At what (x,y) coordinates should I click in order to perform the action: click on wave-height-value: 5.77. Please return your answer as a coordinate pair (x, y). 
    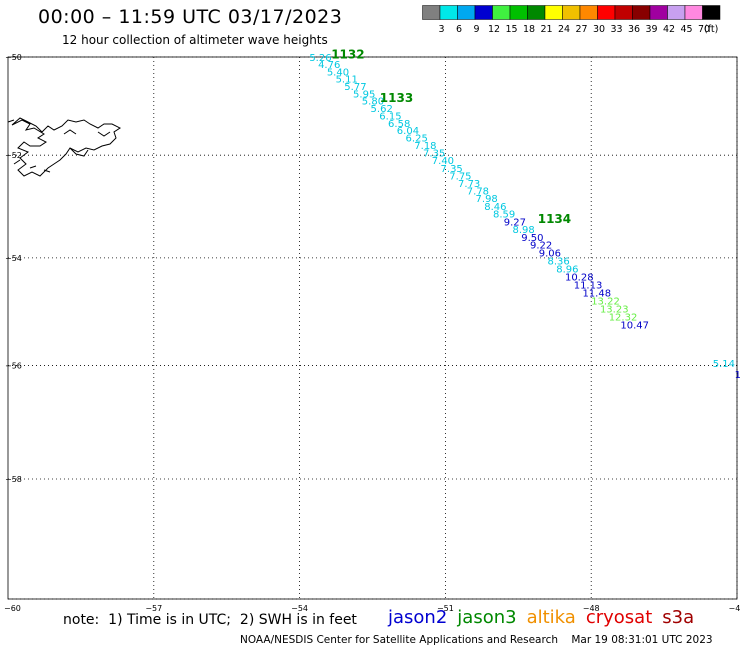
    Looking at the image, I should click on (355, 87).